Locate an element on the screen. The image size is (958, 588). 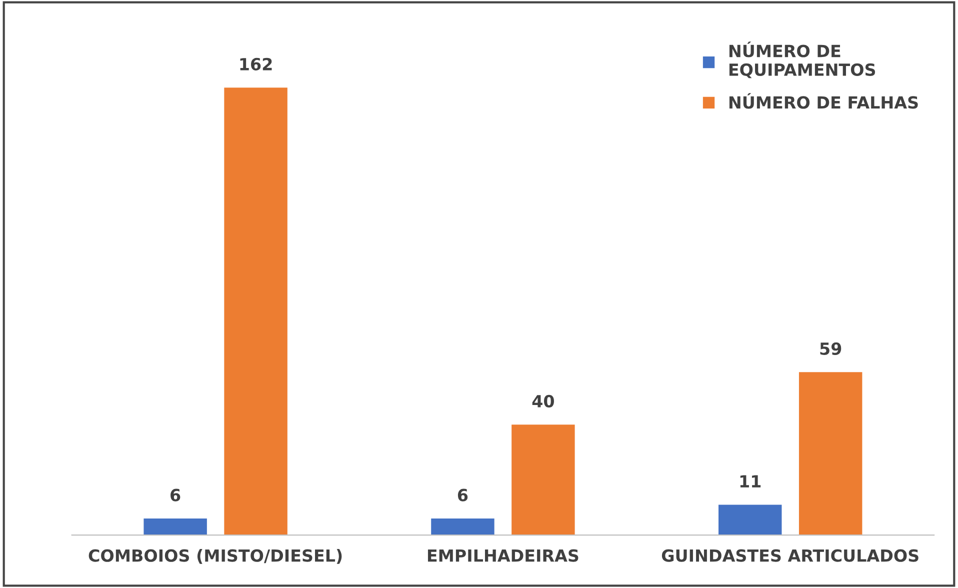
data-label: 40 is located at coordinates (543, 401).